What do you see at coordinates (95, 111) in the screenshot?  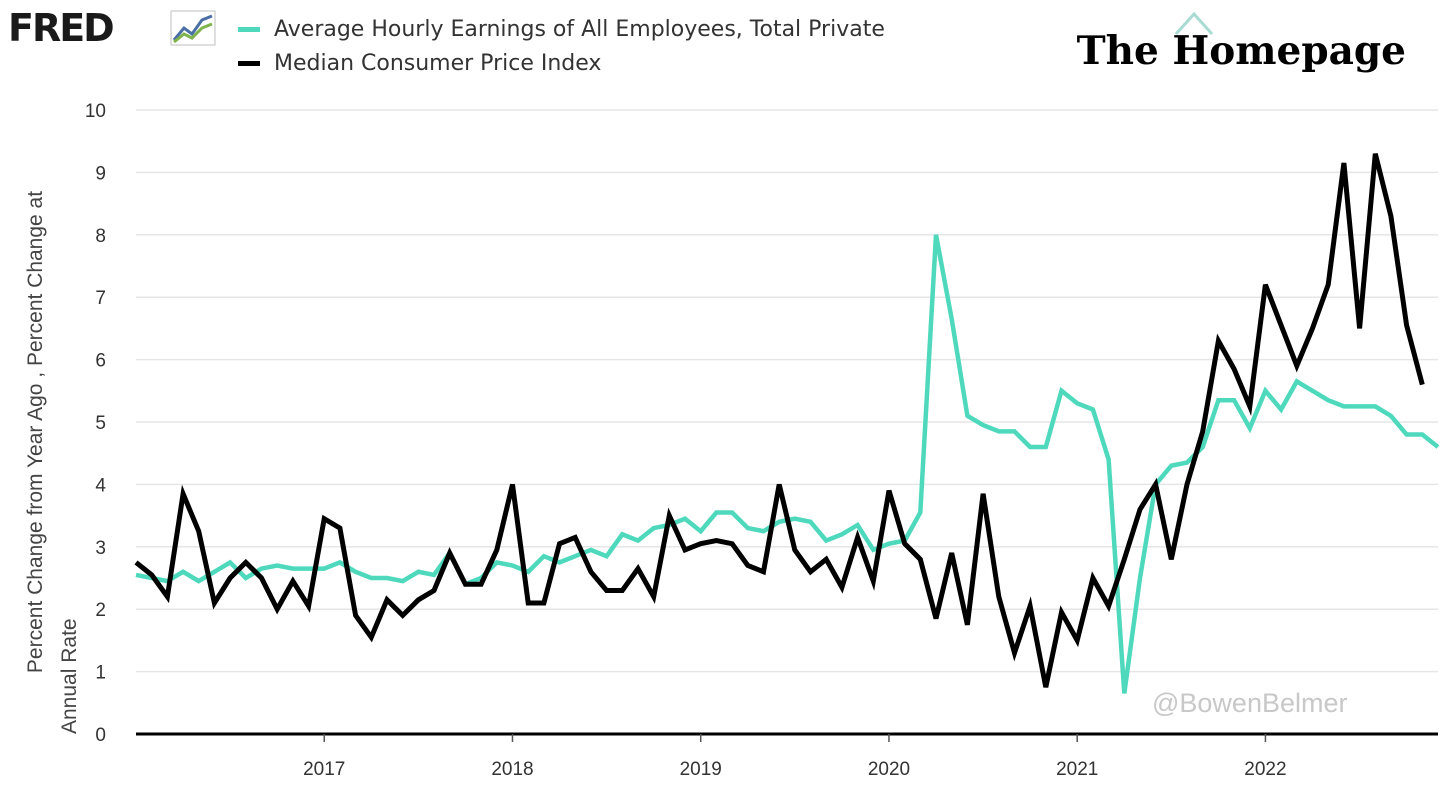 I see `y-tick-label: 10` at bounding box center [95, 111].